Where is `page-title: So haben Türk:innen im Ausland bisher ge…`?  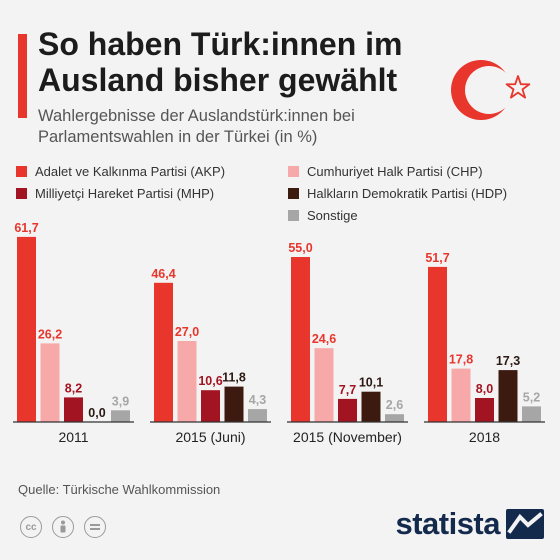
page-title: So haben Türk:innen im Ausland bisher ge… is located at coordinates (220, 62).